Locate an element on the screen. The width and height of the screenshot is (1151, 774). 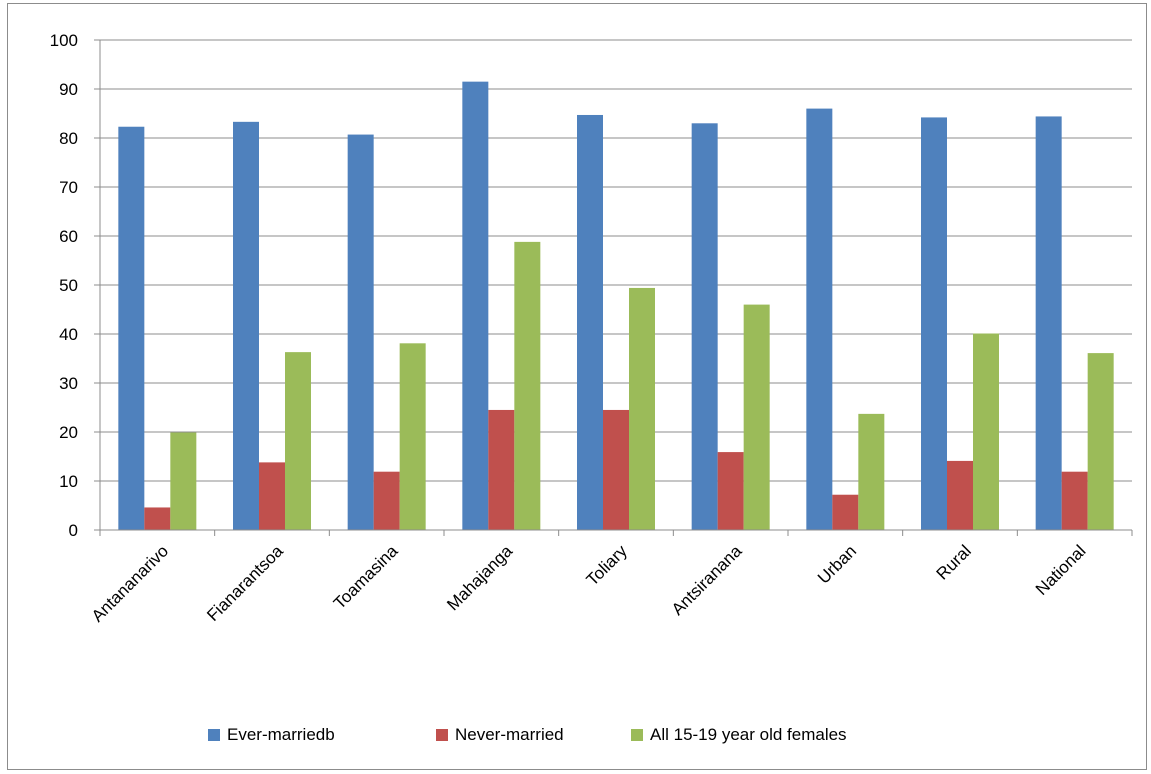
legend-label: All 15-19 year old females is located at coordinates (748, 734).